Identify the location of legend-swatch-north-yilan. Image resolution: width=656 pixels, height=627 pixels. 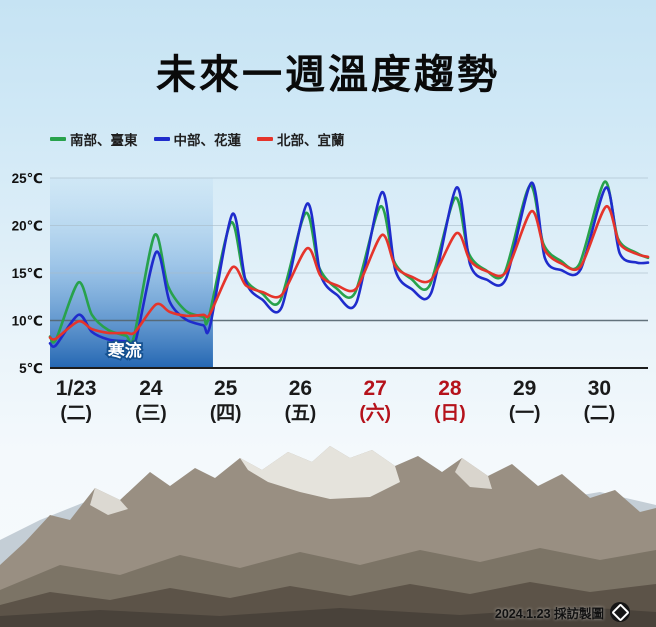
(265, 139).